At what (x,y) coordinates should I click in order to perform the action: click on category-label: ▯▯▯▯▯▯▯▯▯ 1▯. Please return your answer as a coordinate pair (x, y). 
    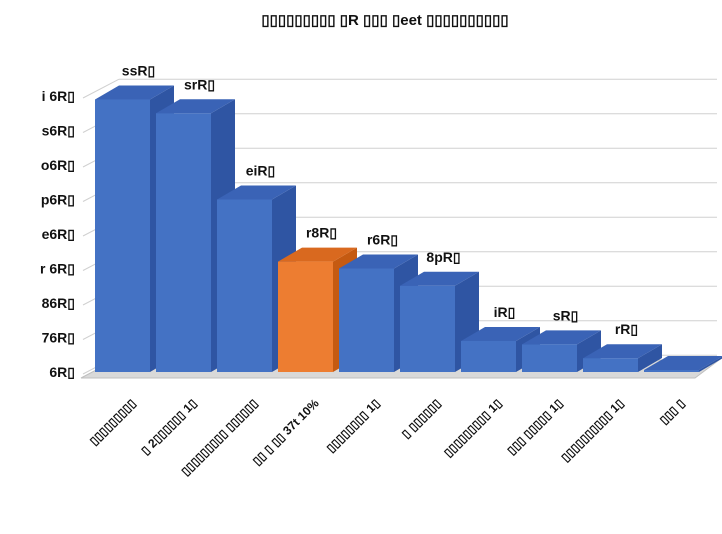
    Looking at the image, I should click on (473, 428).